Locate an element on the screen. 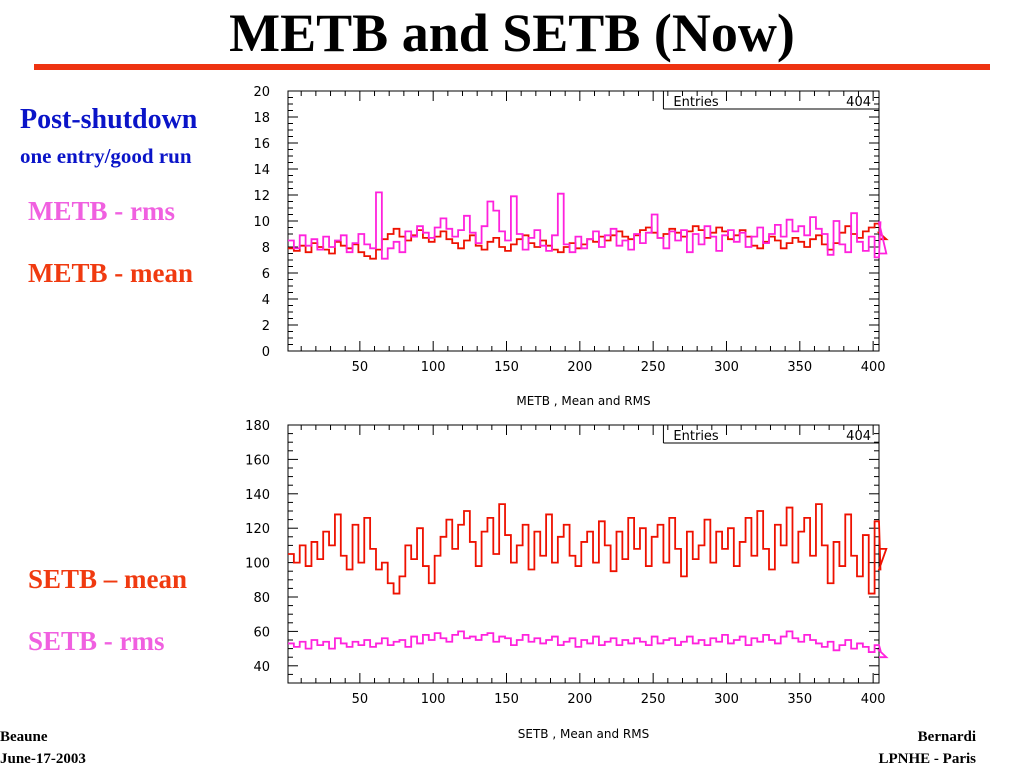 This screenshot has width=1024, height=770. one-entry-label: one entry/good run is located at coordinates (106, 156).